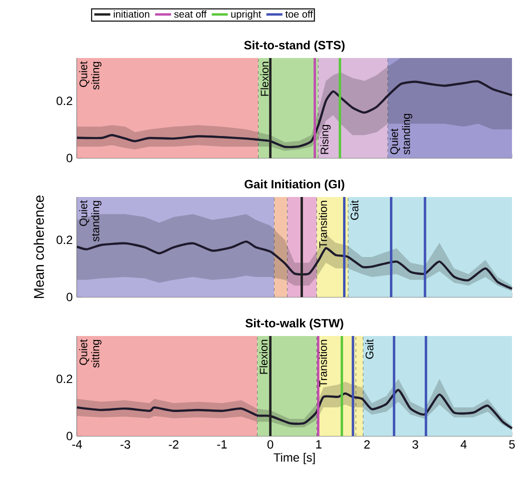 Image resolution: width=516 pixels, height=477 pixels. What do you see at coordinates (190, 14) in the screenshot?
I see `legend-label: seat off` at bounding box center [190, 14].